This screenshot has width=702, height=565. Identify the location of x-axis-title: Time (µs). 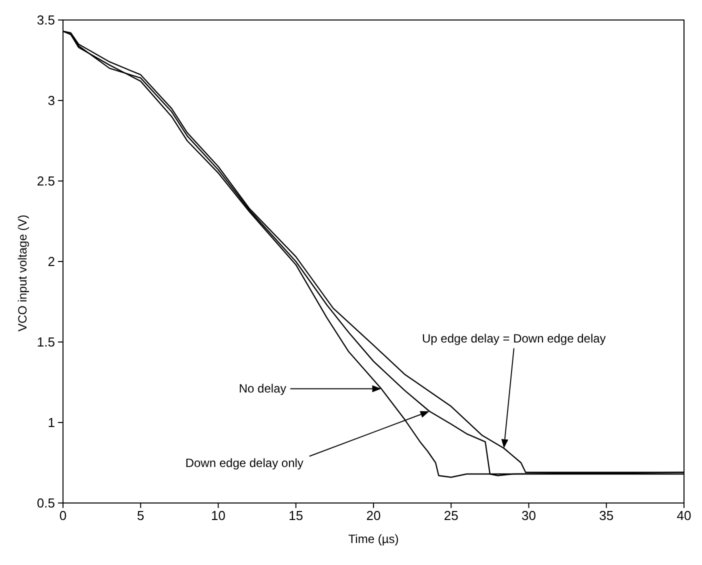
(373, 539).